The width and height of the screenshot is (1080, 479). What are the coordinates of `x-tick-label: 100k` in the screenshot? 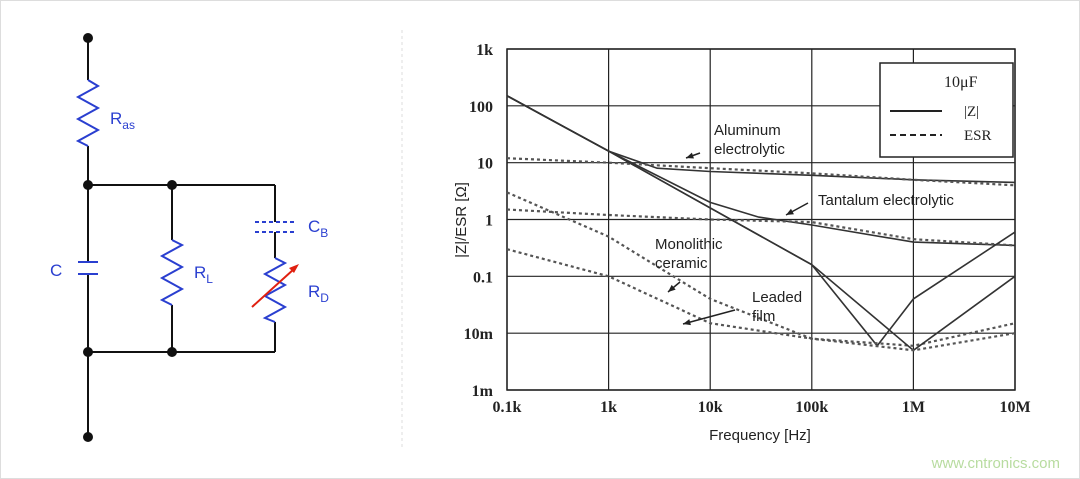 It's located at (811, 407).